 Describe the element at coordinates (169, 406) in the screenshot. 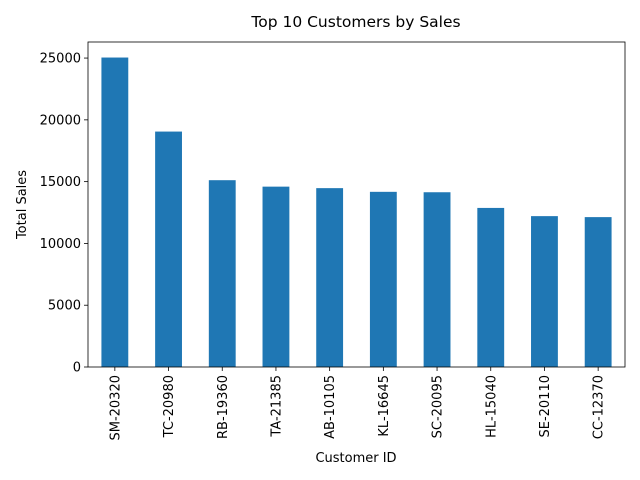

I see `x-tick-label: TC-20980` at that location.